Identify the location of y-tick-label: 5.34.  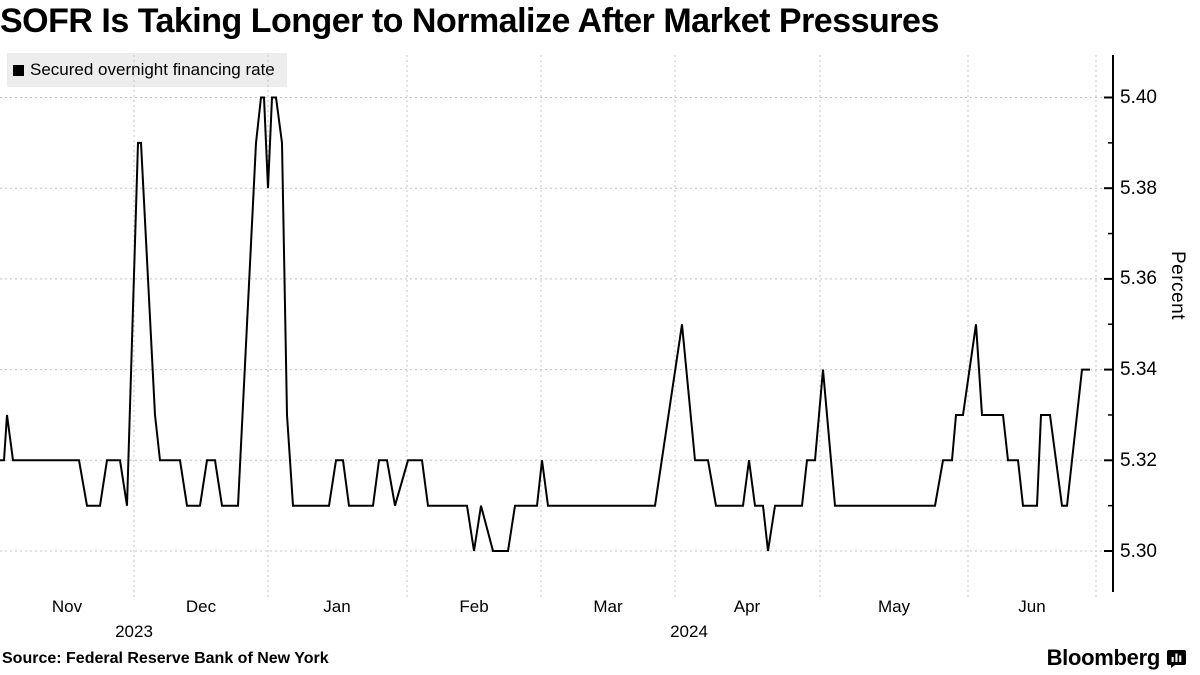
(1138, 370).